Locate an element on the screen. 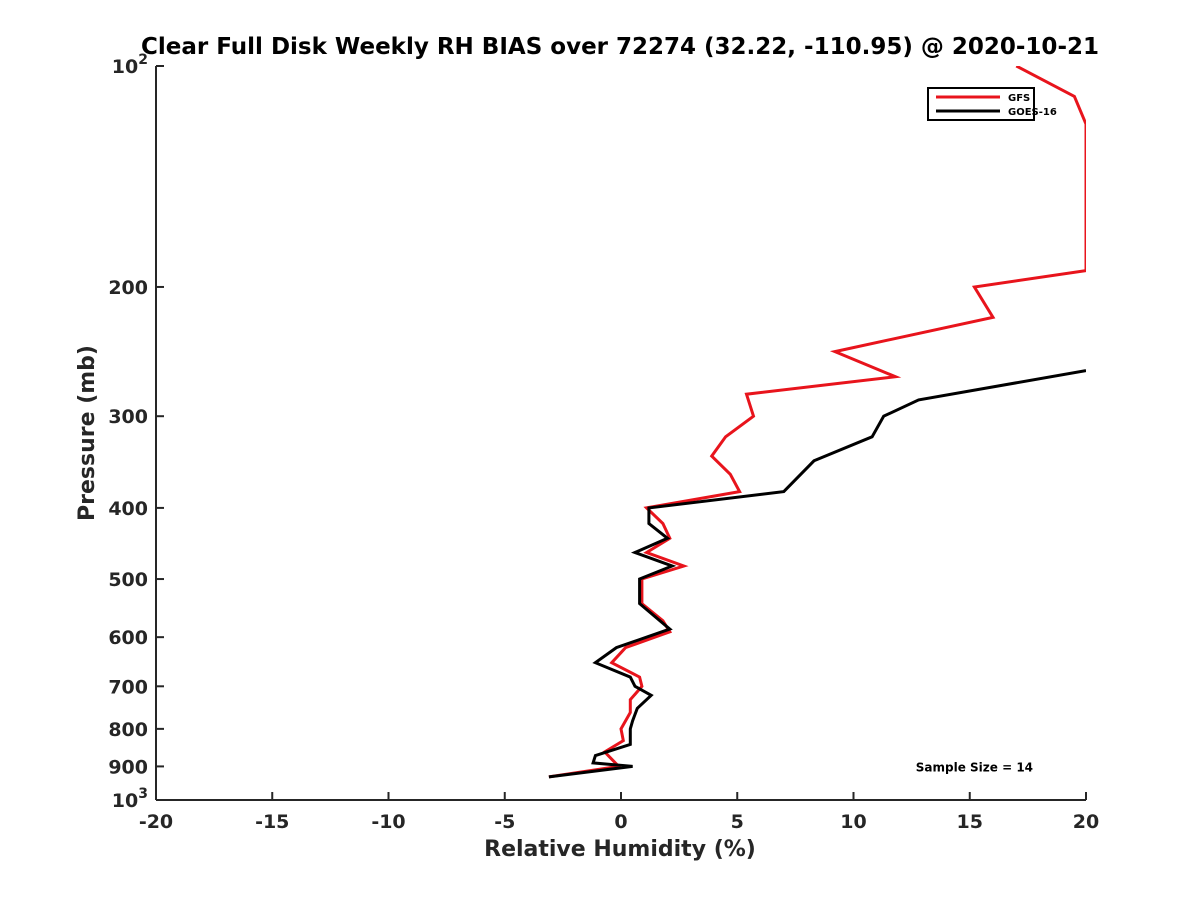 The height and width of the screenshot is (900, 1200). legend-label: GFS is located at coordinates (1019, 98).